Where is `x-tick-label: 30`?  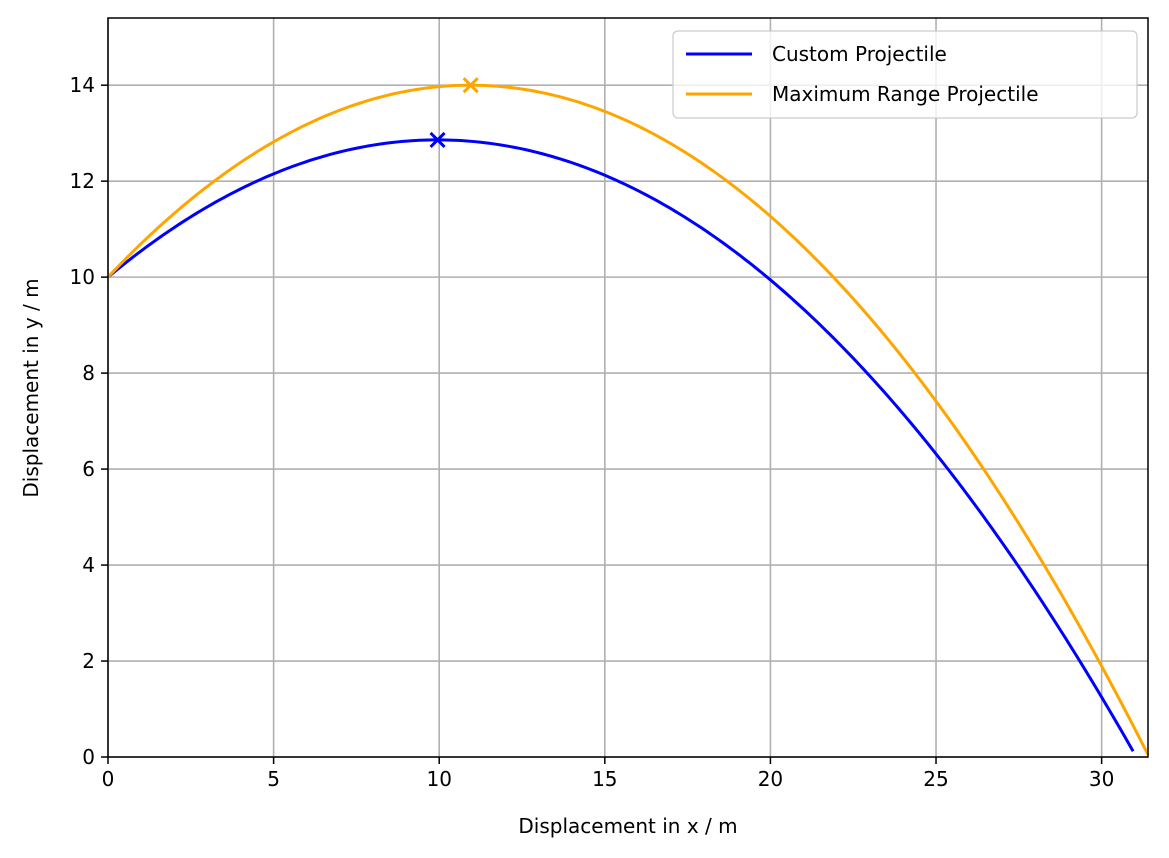
x-tick-label: 30 is located at coordinates (1101, 779).